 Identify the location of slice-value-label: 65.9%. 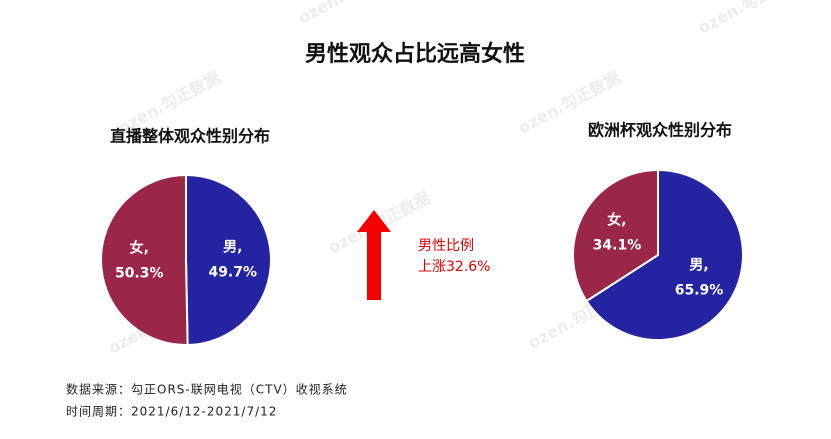
(699, 290).